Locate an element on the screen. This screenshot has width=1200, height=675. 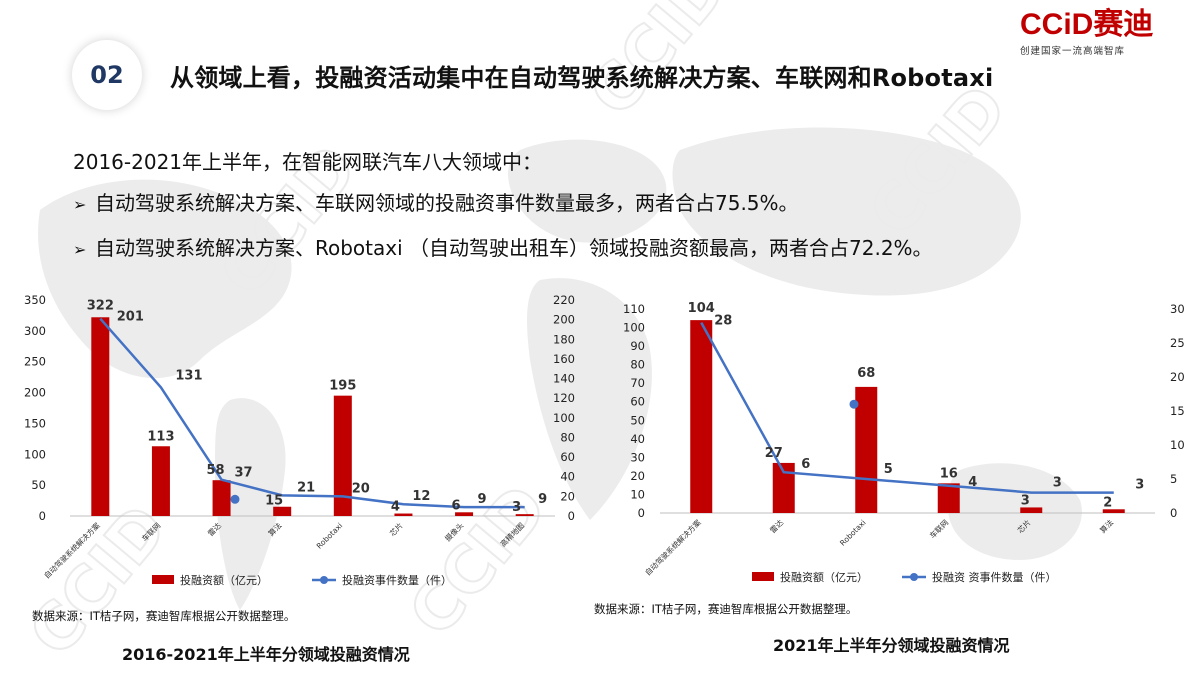
y-right-tick-label: 10 is located at coordinates (1177, 445).